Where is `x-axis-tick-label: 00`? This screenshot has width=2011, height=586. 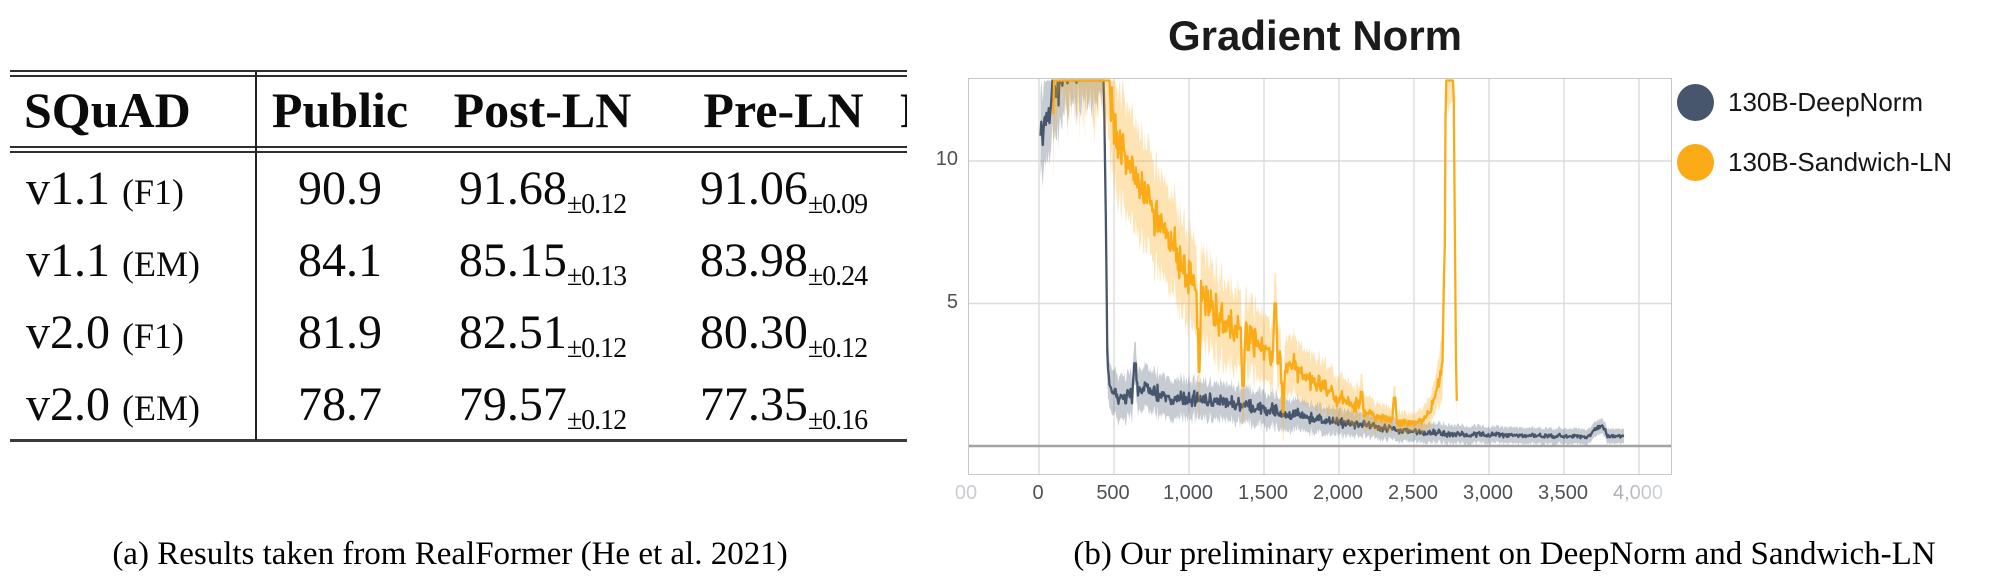 x-axis-tick-label: 00 is located at coordinates (966, 493).